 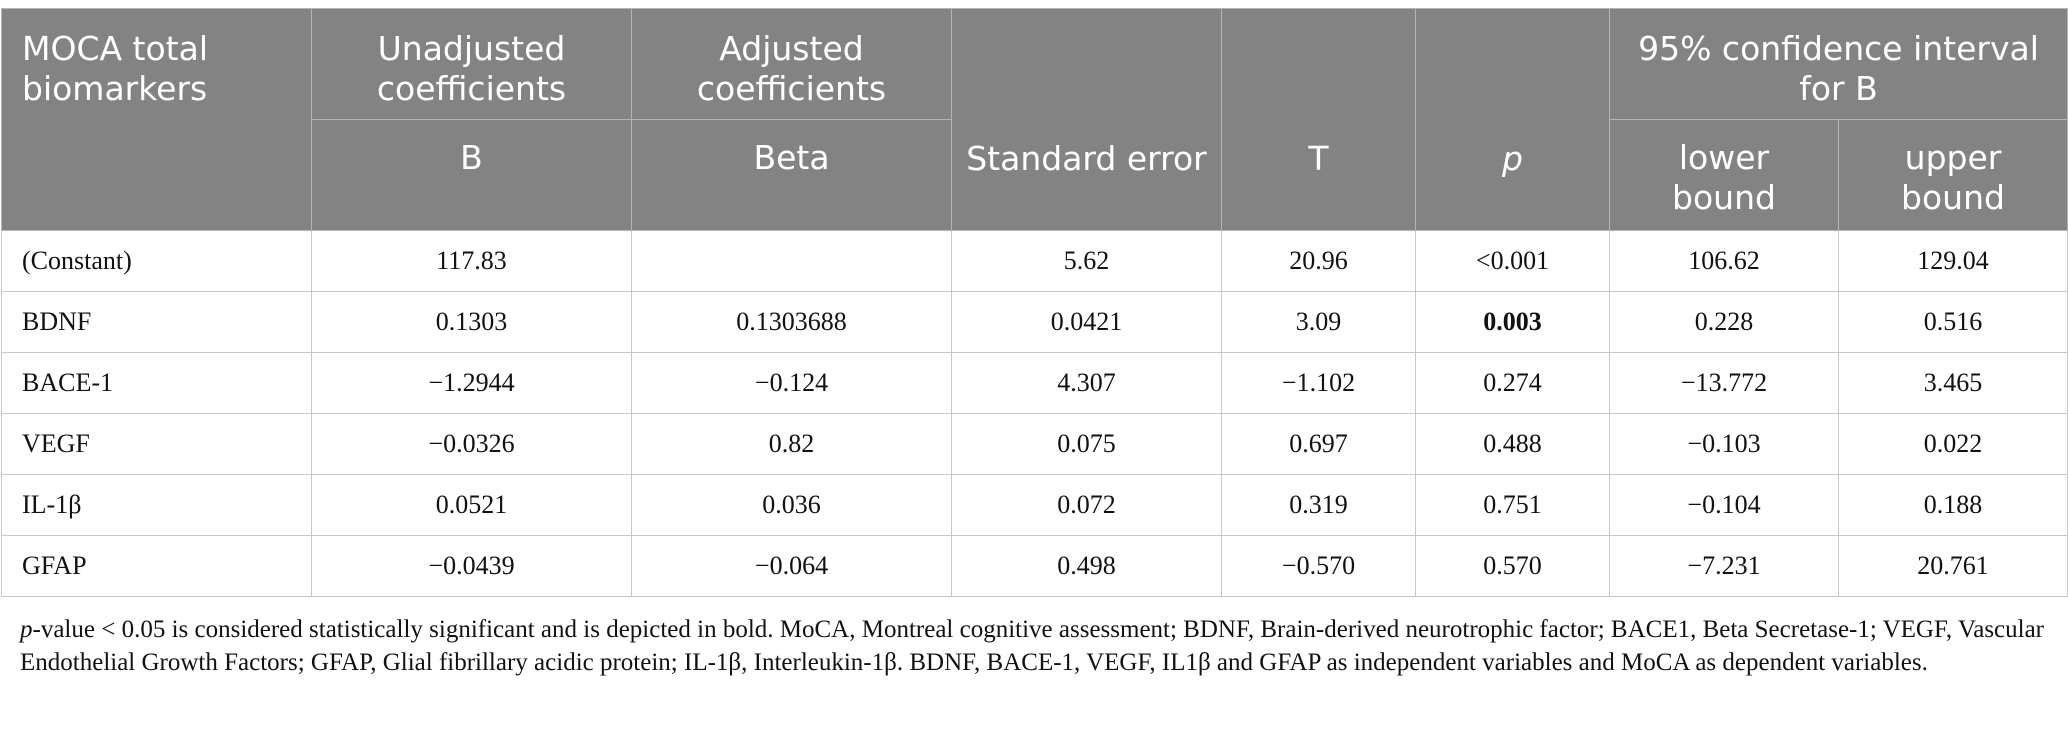 What do you see at coordinates (471, 444) in the screenshot?
I see `cell-b: −0.0326` at bounding box center [471, 444].